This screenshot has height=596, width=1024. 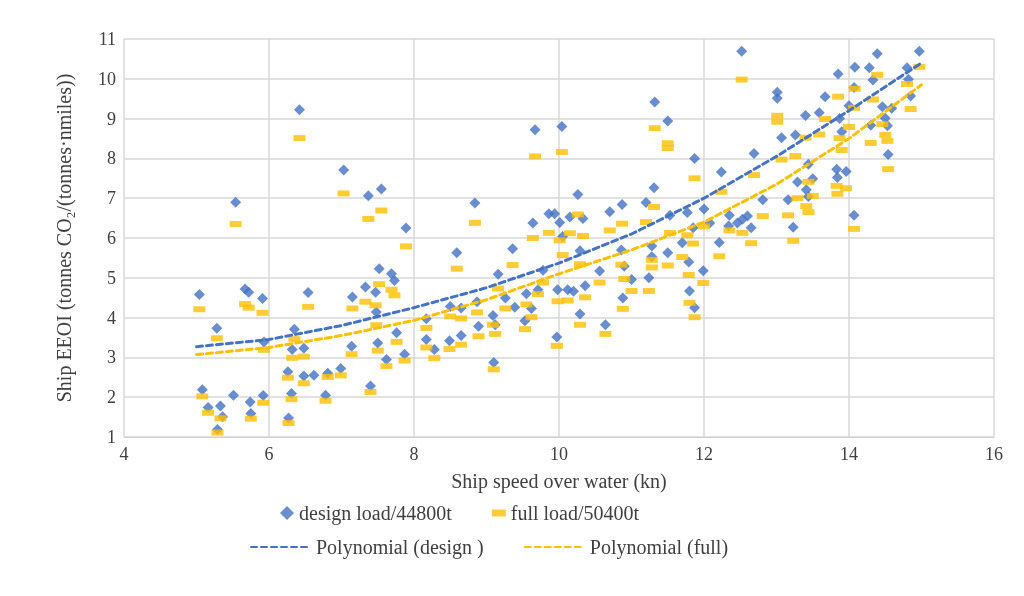 I want to click on x-tick-label: 6, so click(x=269, y=454).